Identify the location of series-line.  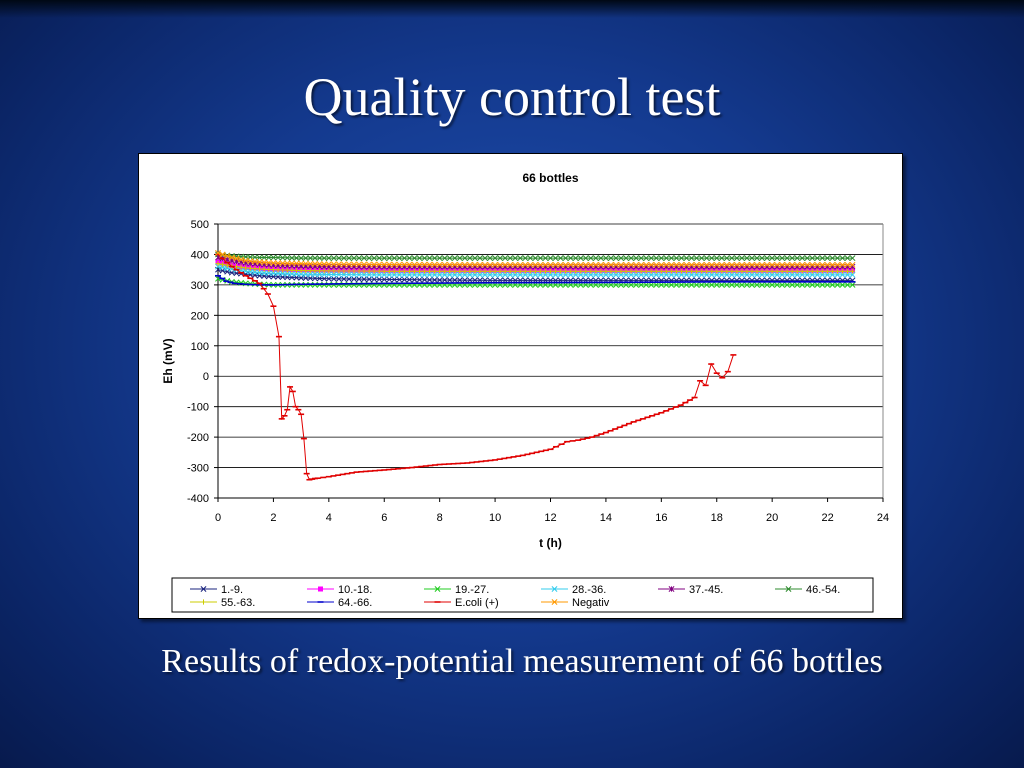
(475, 367).